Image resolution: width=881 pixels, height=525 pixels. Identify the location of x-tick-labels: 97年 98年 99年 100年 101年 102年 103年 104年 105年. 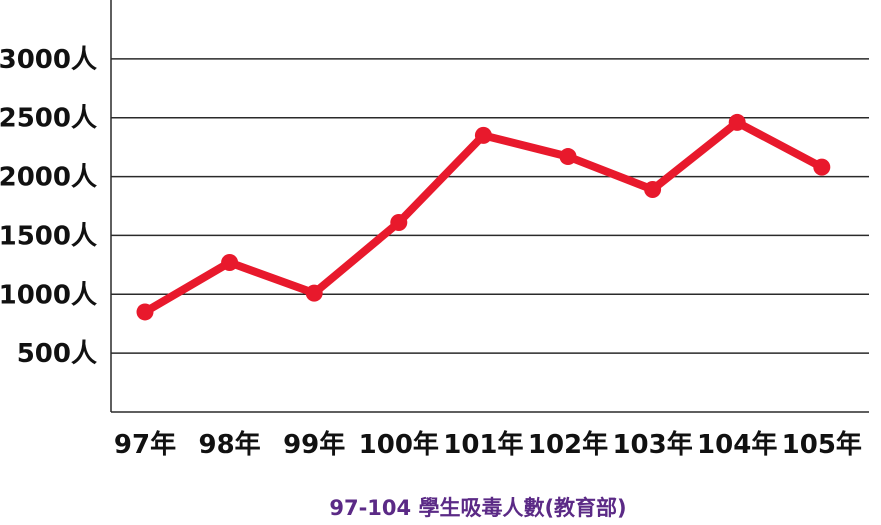
(488, 444).